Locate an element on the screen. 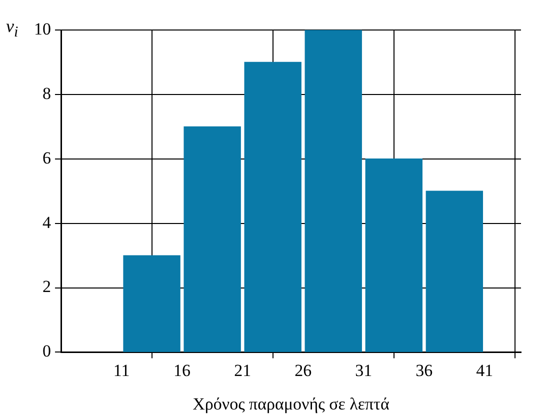 The height and width of the screenshot is (419, 541). y-tick-label: 10 is located at coordinates (42, 28).